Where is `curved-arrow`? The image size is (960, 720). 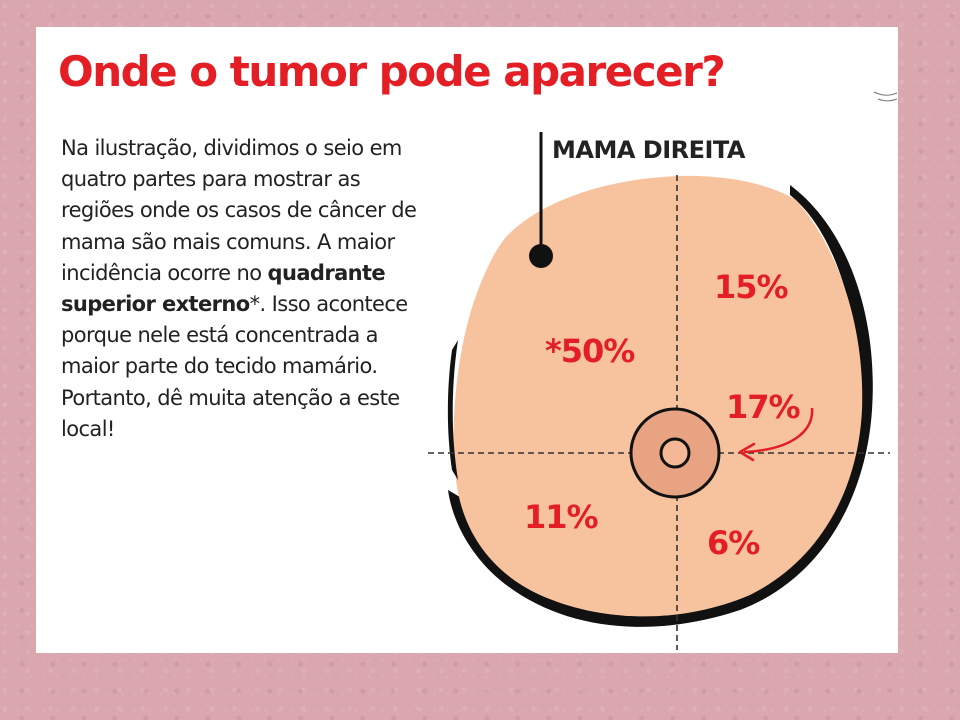 curved-arrow is located at coordinates (778, 430).